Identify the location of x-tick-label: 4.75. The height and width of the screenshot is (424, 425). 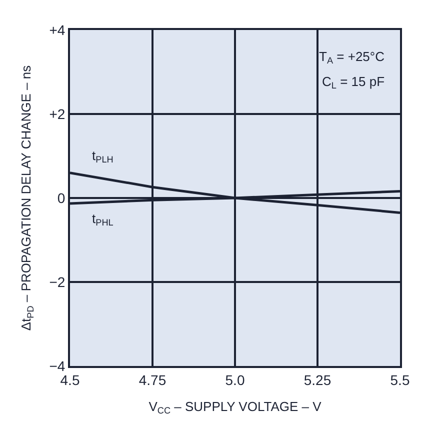
(152, 380).